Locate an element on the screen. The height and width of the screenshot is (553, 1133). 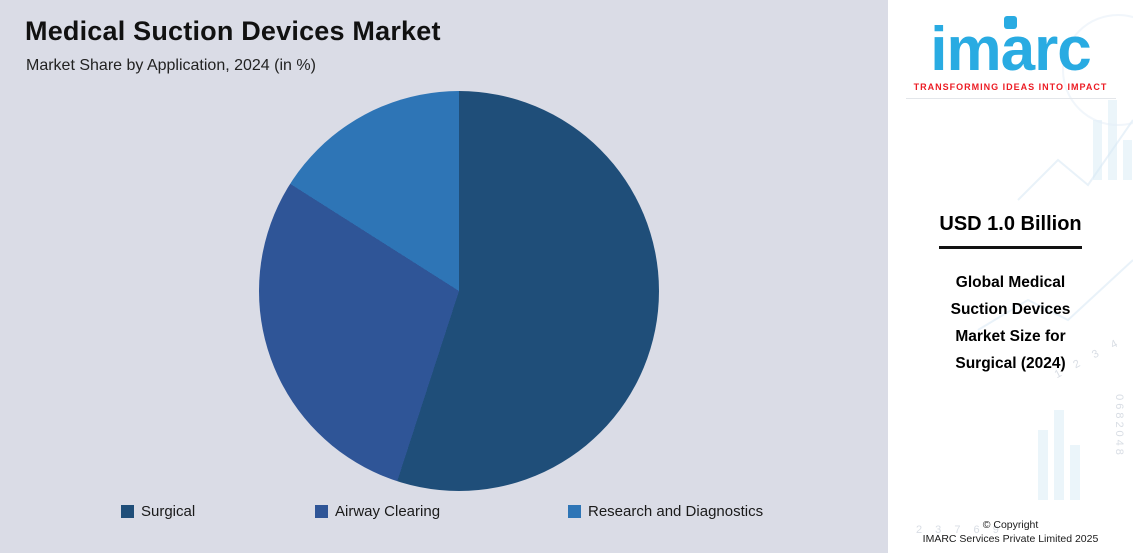
logo-dot-icon is located at coordinates (1010, 22).